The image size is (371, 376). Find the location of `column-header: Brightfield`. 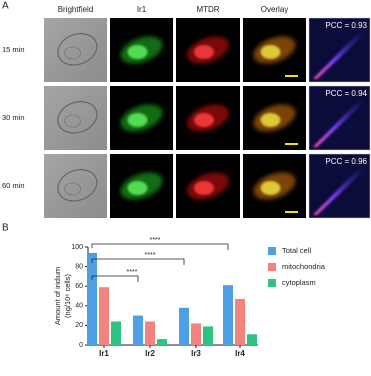

column-header: Brightfield is located at coordinates (76, 9).